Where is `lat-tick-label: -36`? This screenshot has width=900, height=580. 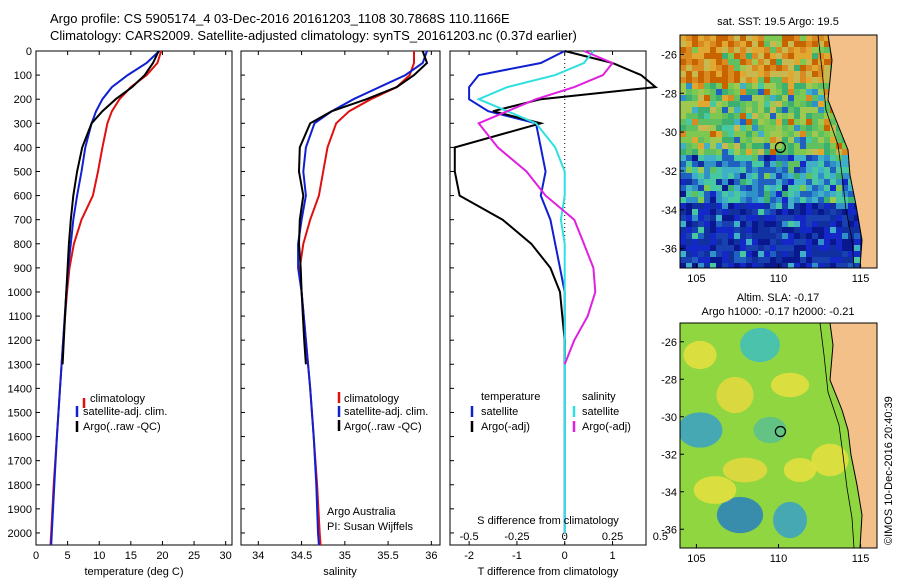 lat-tick-label: -36 is located at coordinates (669, 530).